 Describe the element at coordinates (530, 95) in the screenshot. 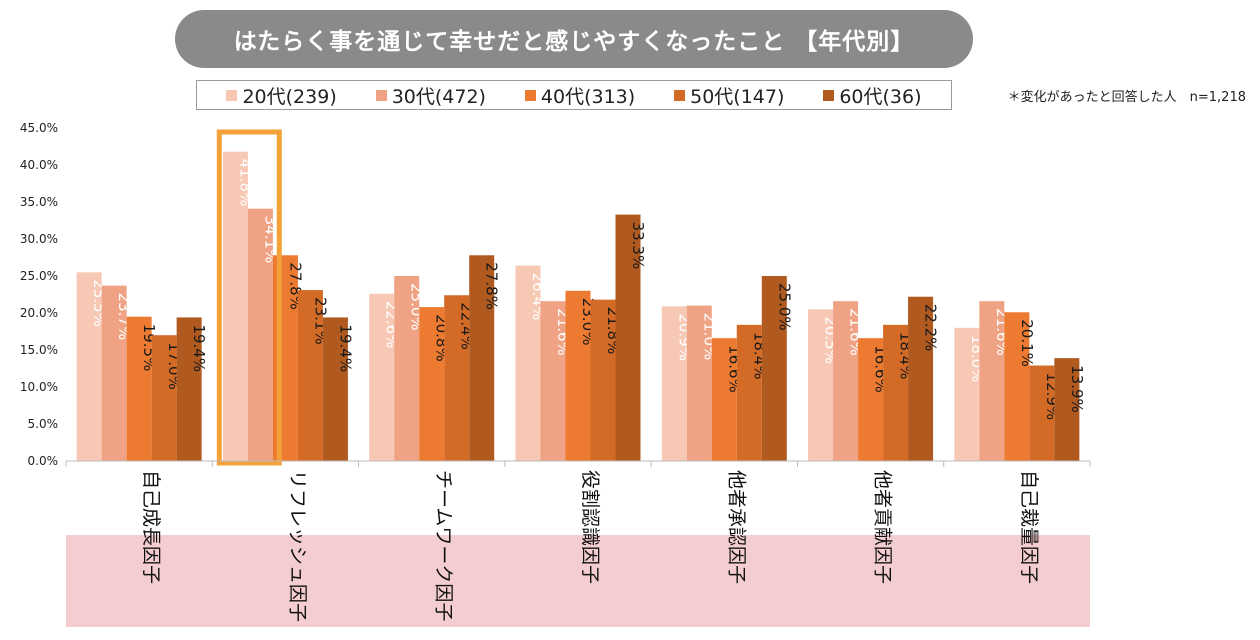

I see `legend-swatch-40s` at that location.